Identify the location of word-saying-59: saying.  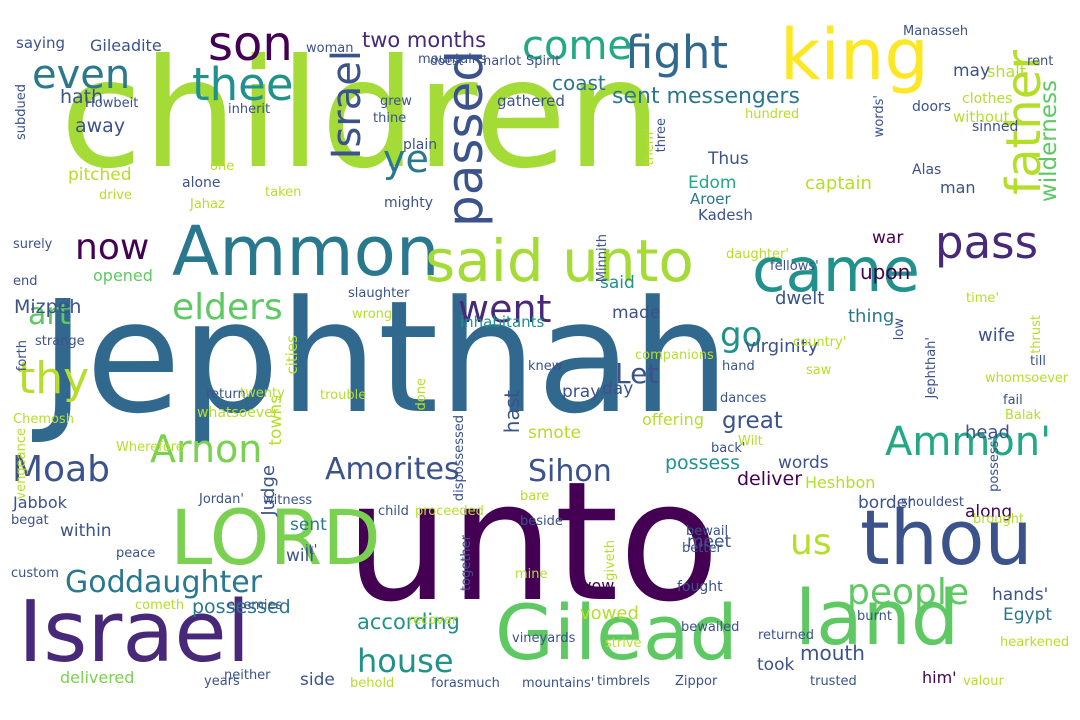
(41, 43).